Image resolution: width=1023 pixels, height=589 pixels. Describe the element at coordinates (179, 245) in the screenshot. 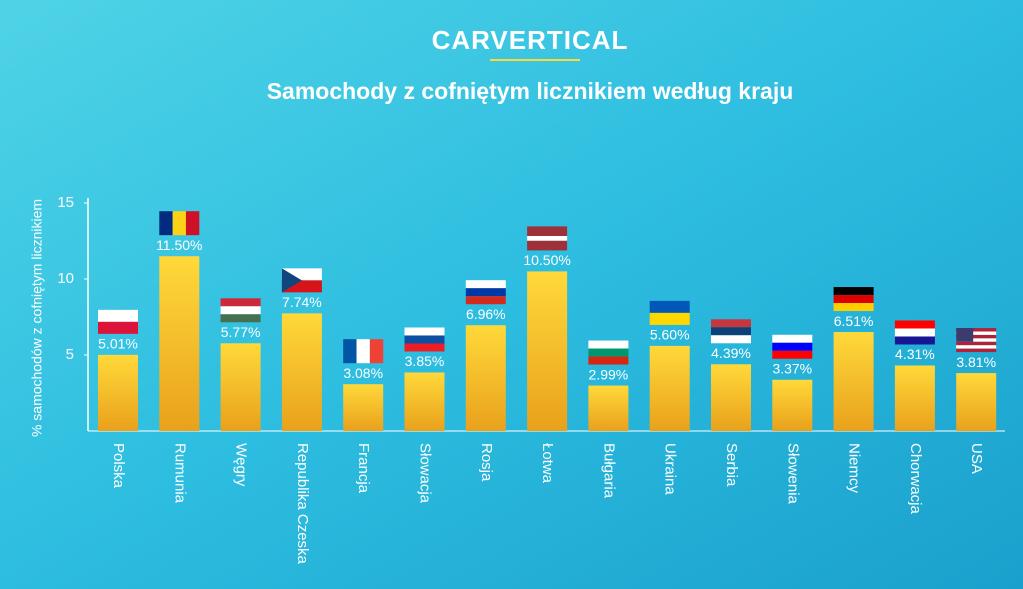

I see `value-label: 11.50%` at that location.